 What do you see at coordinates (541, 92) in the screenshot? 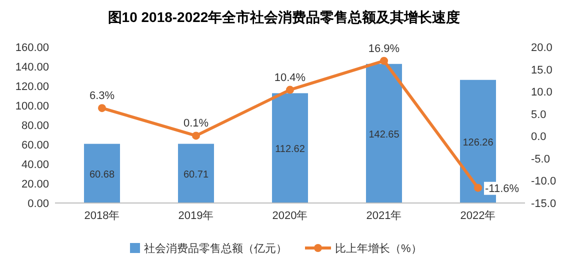
I see `y2-tick-label: 10.0` at bounding box center [541, 92].